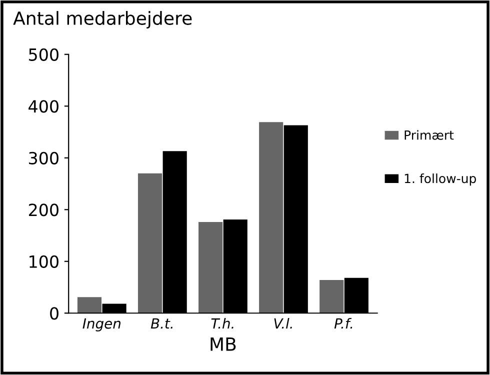  I want to click on x-tick-label: P.f., so click(343, 323).